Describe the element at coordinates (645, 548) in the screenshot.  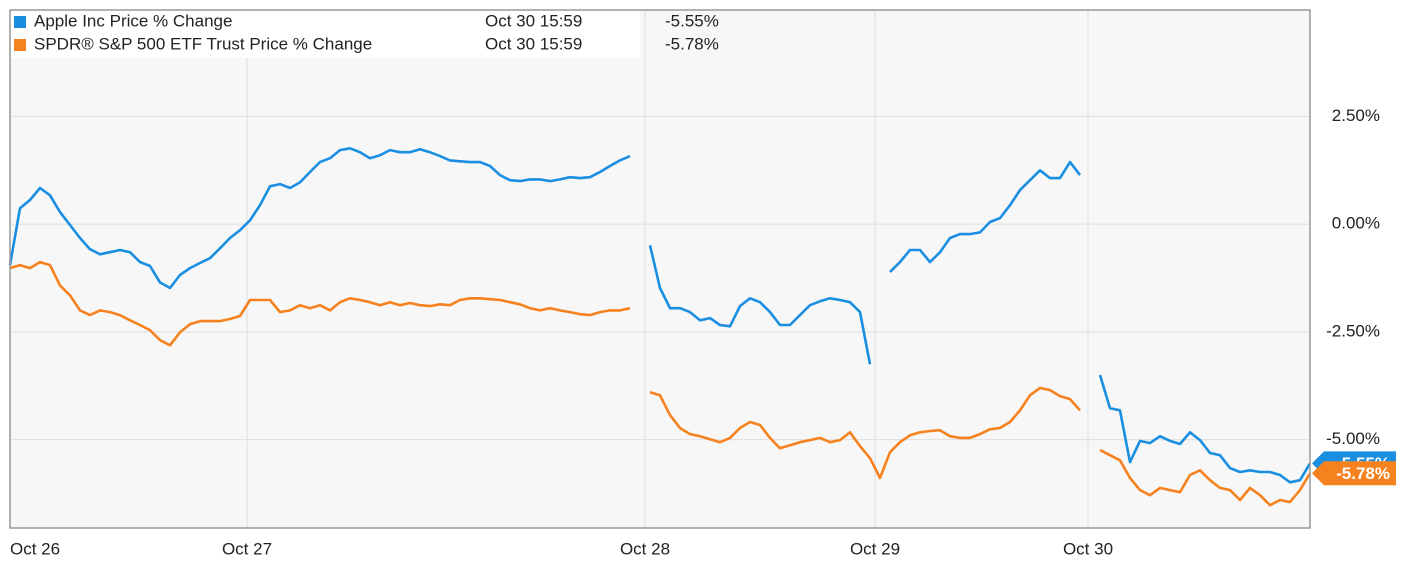
I see `x-tick-label: Oct 28` at that location.